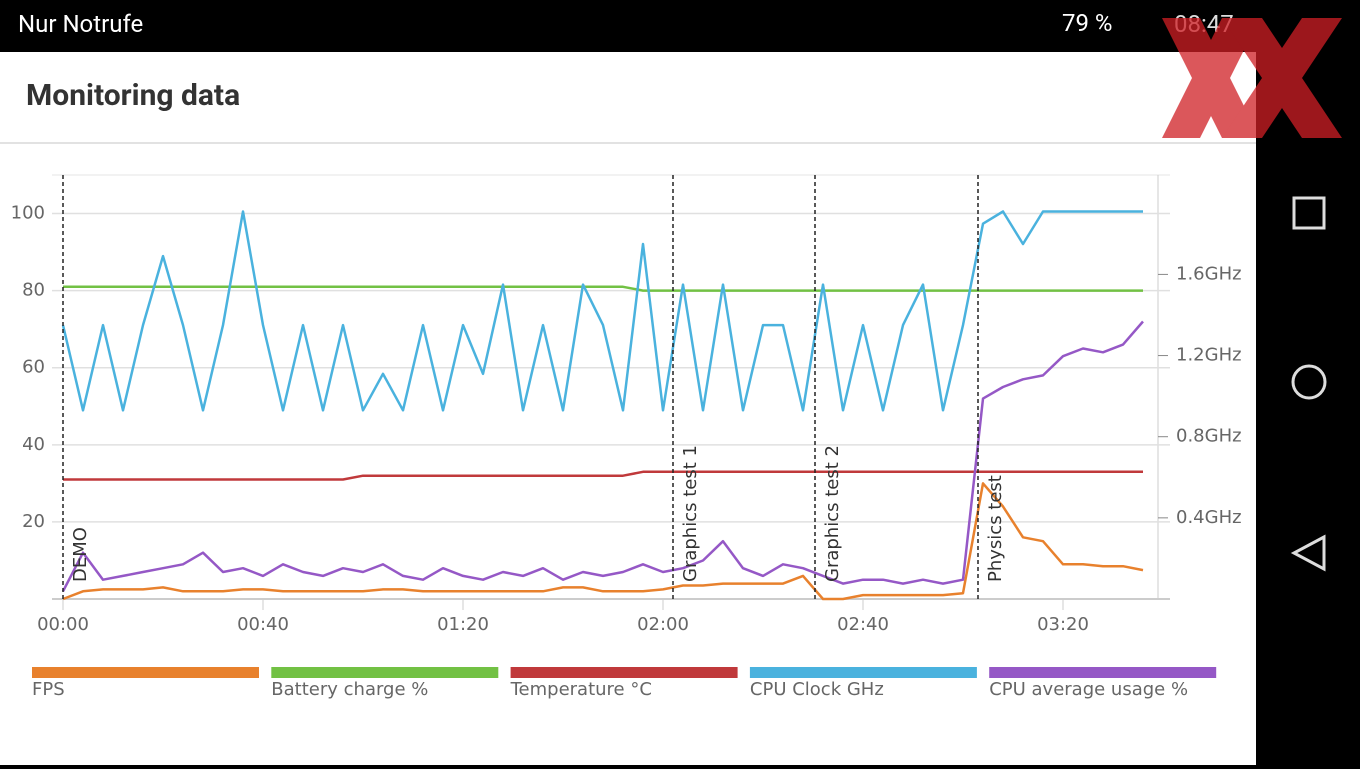 Image resolution: width=1360 pixels, height=769 pixels. What do you see at coordinates (1209, 517) in the screenshot?
I see `y2-tick-label: 0.4GHz` at bounding box center [1209, 517].